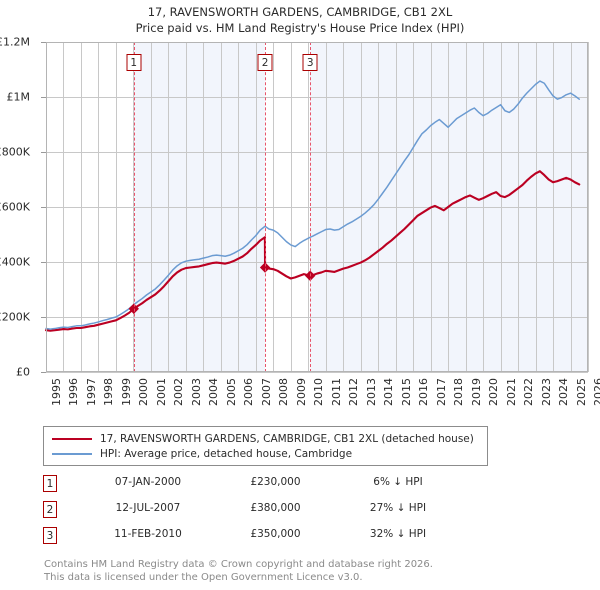 The height and width of the screenshot is (590, 600). What do you see at coordinates (134, 62) in the screenshot?
I see `marker-box-1: 1` at bounding box center [134, 62].